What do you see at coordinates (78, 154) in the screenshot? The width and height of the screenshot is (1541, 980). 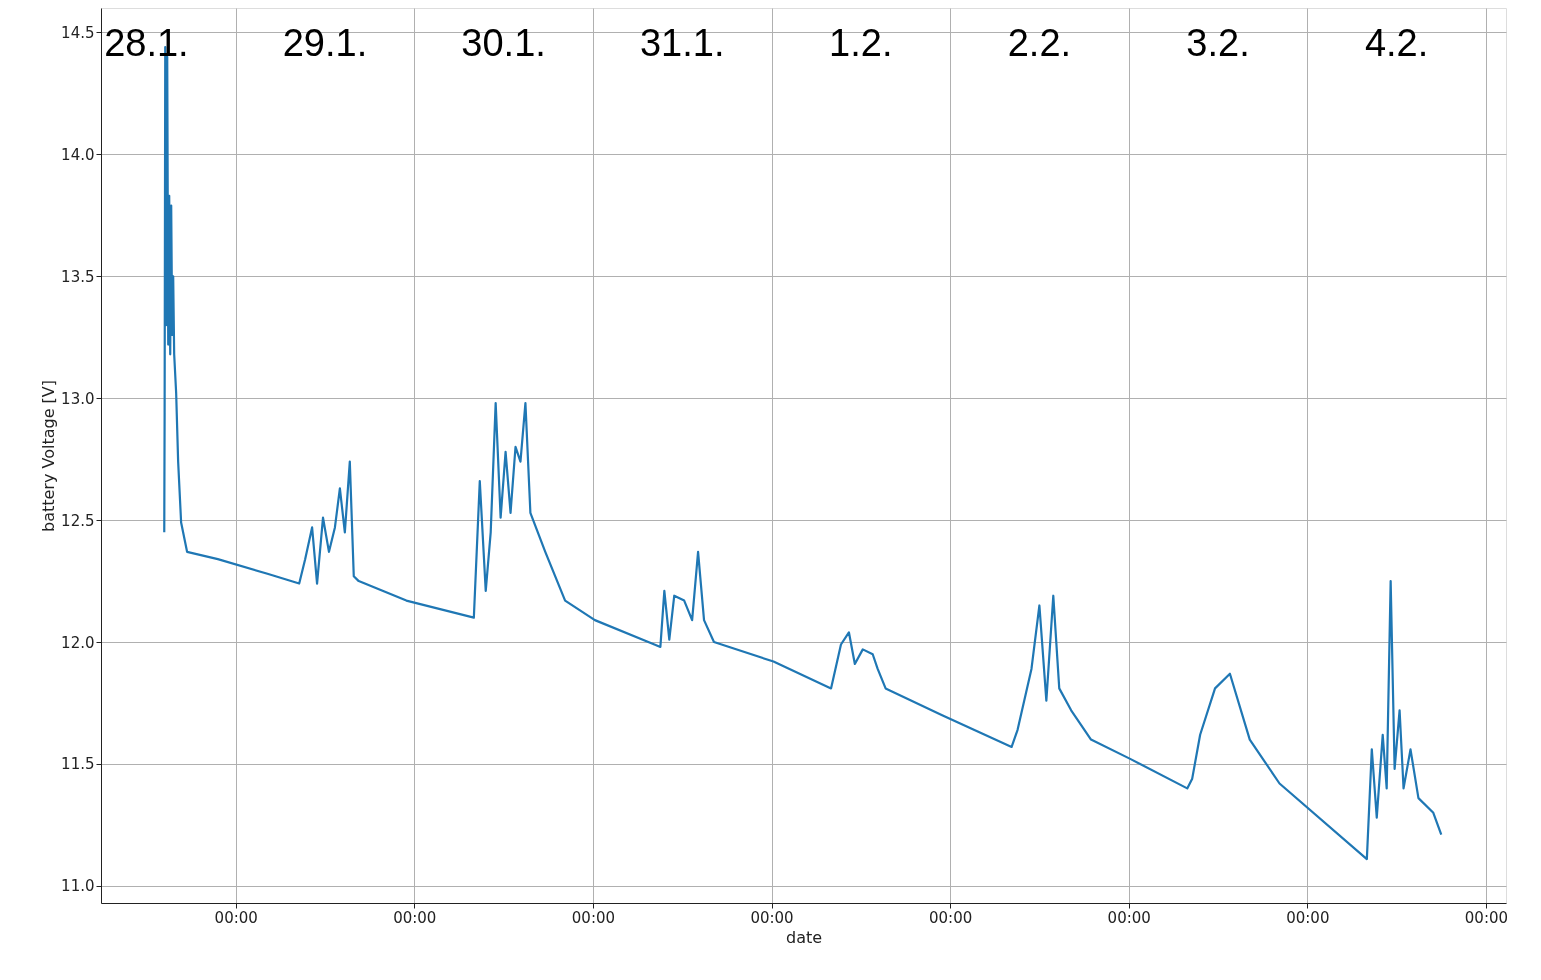 I see `y-tick-label: 14.0` at bounding box center [78, 154].